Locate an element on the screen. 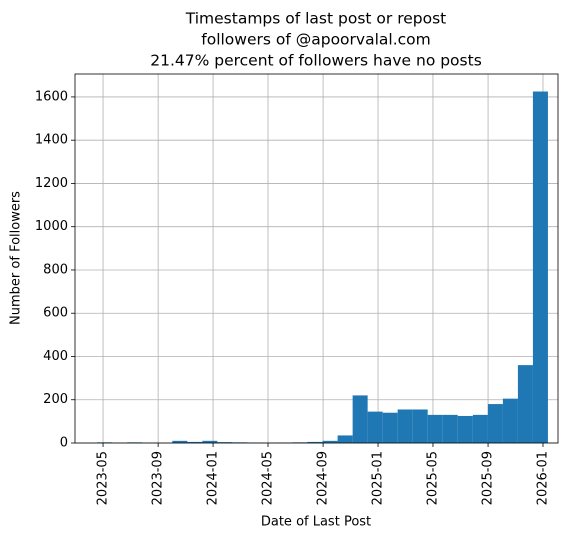 This screenshot has width=580, height=540. x-tick-label: 2024-09 is located at coordinates (323, 478).